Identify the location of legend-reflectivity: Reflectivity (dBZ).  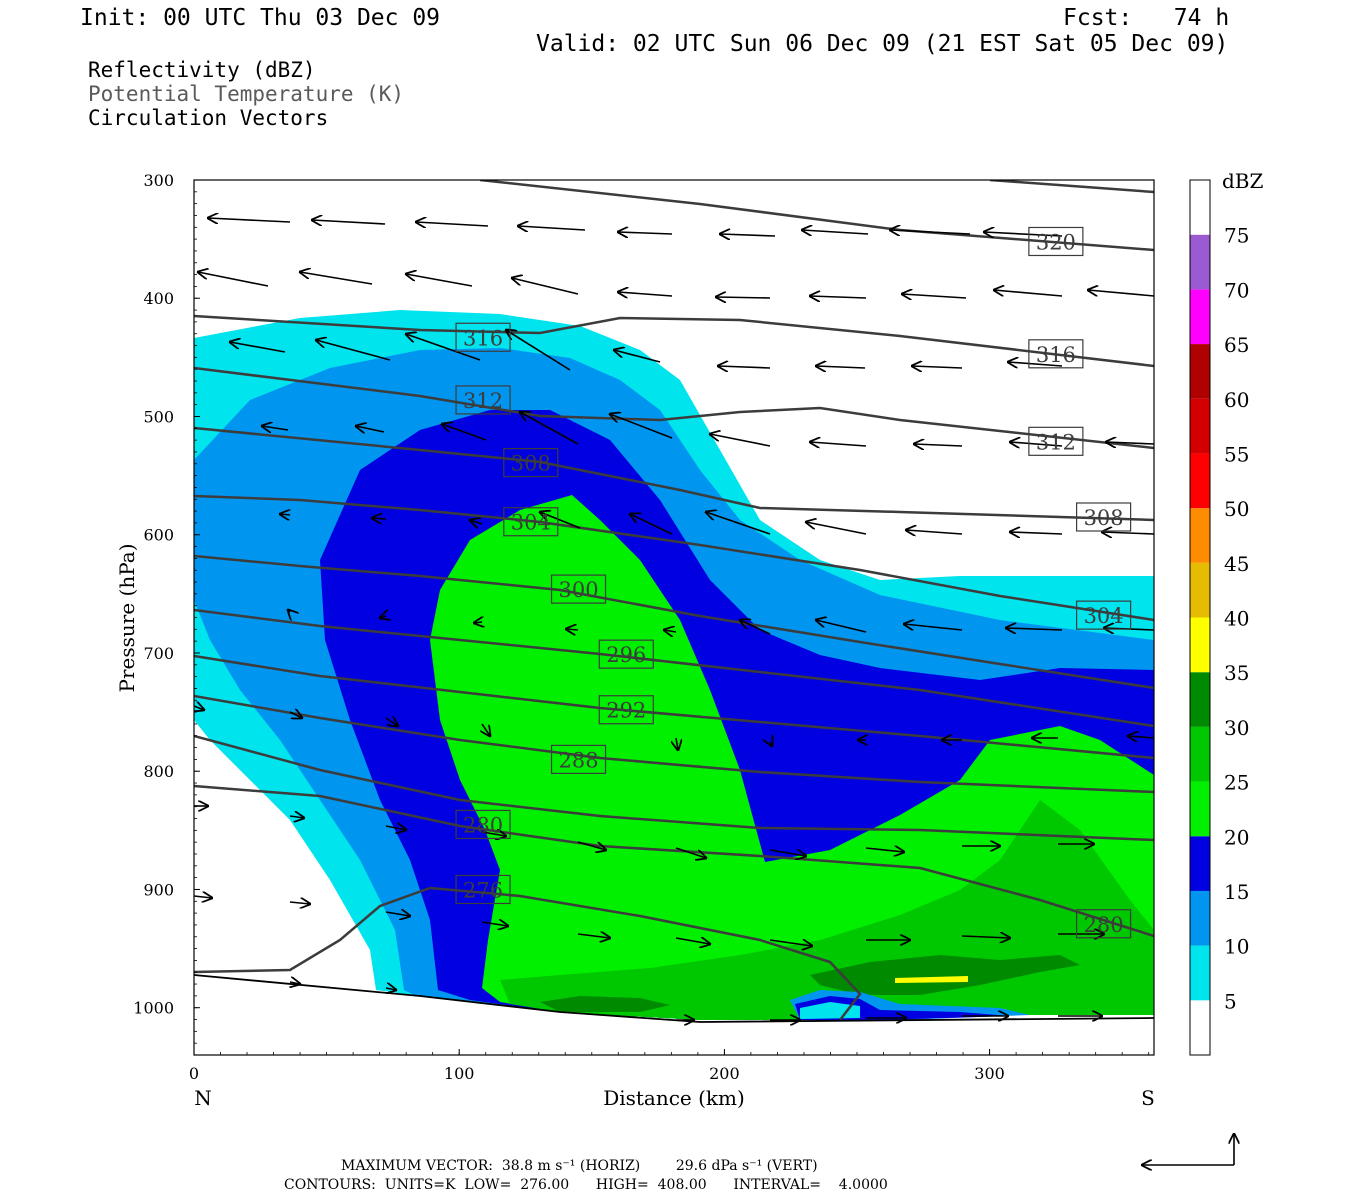
(202, 70).